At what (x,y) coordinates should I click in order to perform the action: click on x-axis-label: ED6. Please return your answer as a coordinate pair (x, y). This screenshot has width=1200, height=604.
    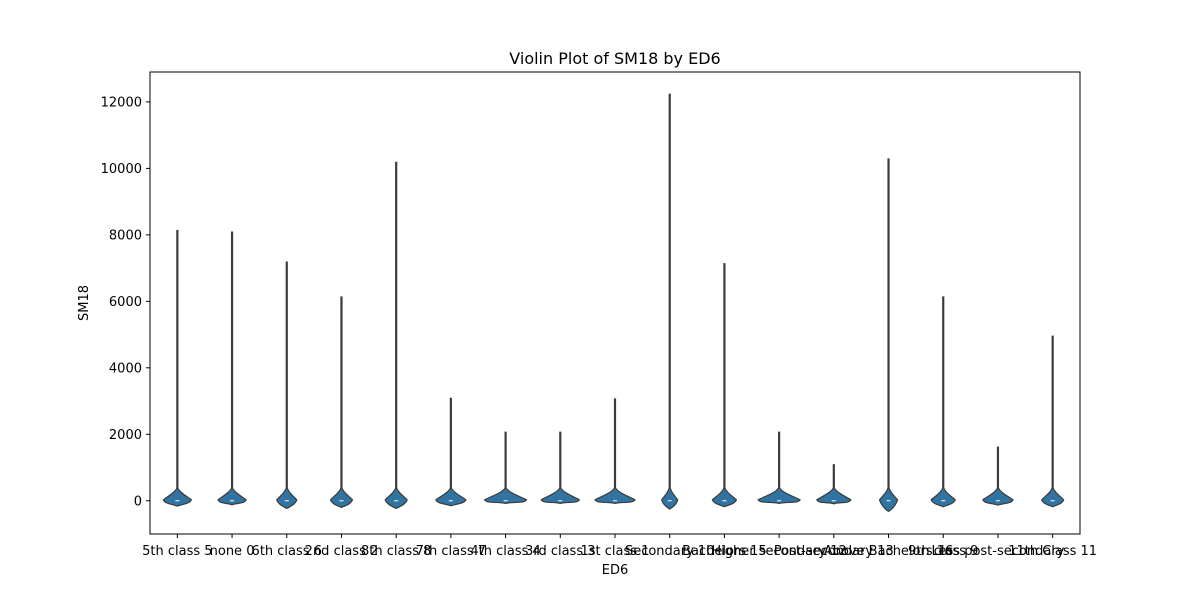
    Looking at the image, I should click on (615, 570).